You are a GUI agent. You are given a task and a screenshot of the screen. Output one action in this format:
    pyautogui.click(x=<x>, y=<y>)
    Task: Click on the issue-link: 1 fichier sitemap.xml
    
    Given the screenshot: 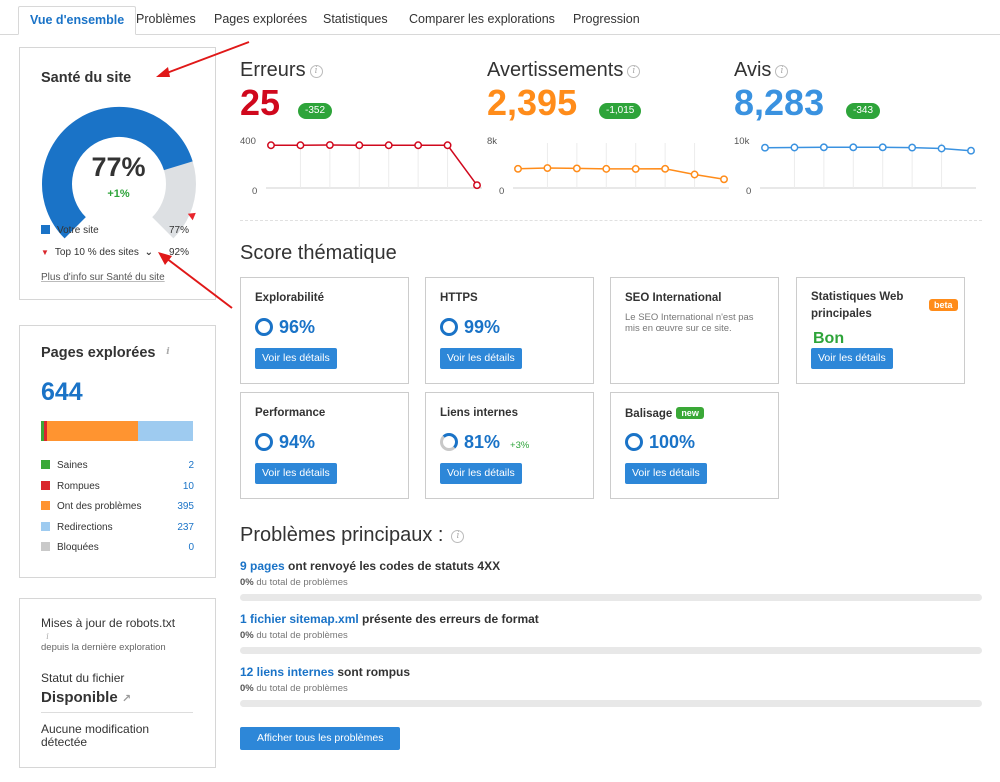 What is the action you would take?
    pyautogui.click(x=299, y=619)
    